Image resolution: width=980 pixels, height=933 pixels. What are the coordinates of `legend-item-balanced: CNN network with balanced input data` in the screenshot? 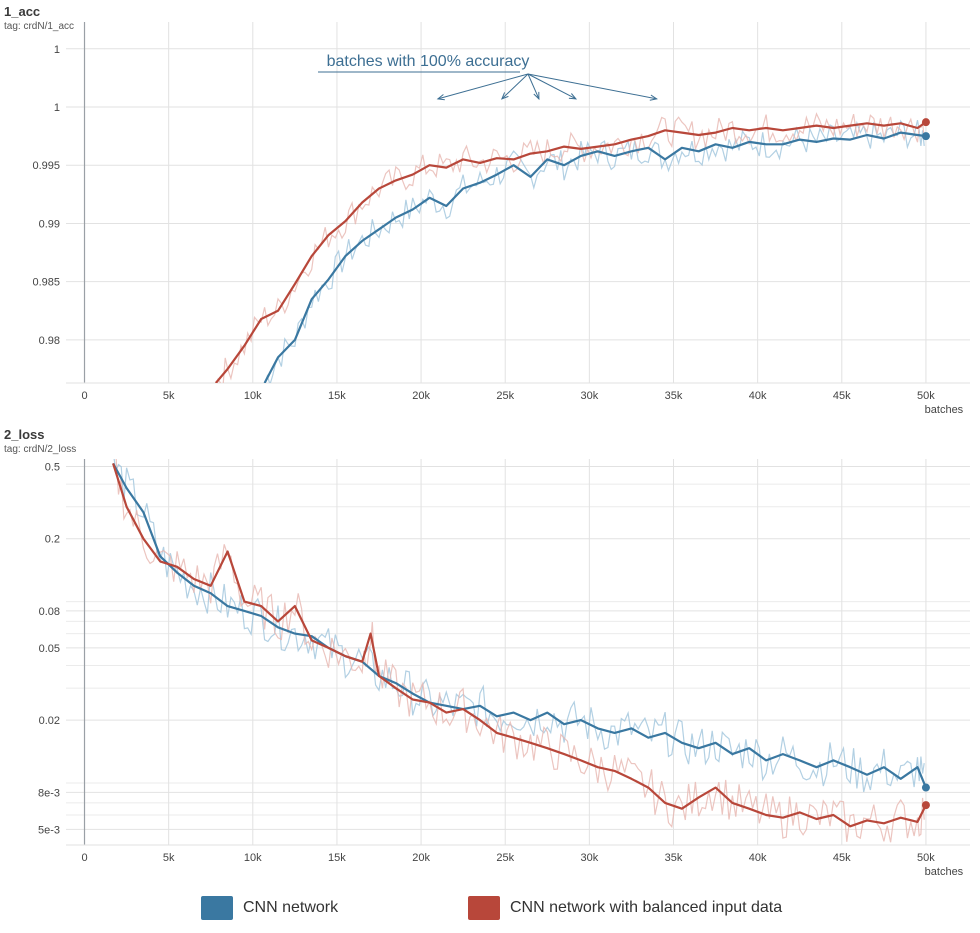 It's located at (625, 908).